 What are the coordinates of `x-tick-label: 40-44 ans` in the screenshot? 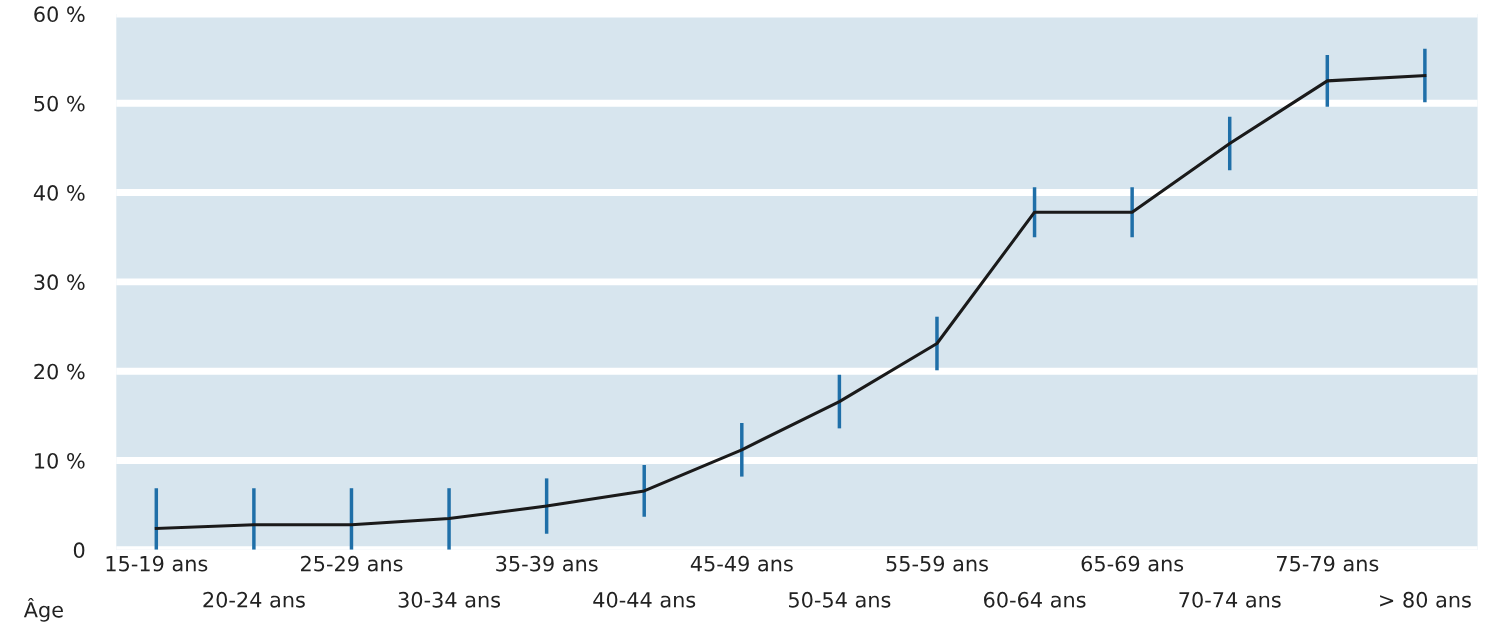 It's located at (644, 599).